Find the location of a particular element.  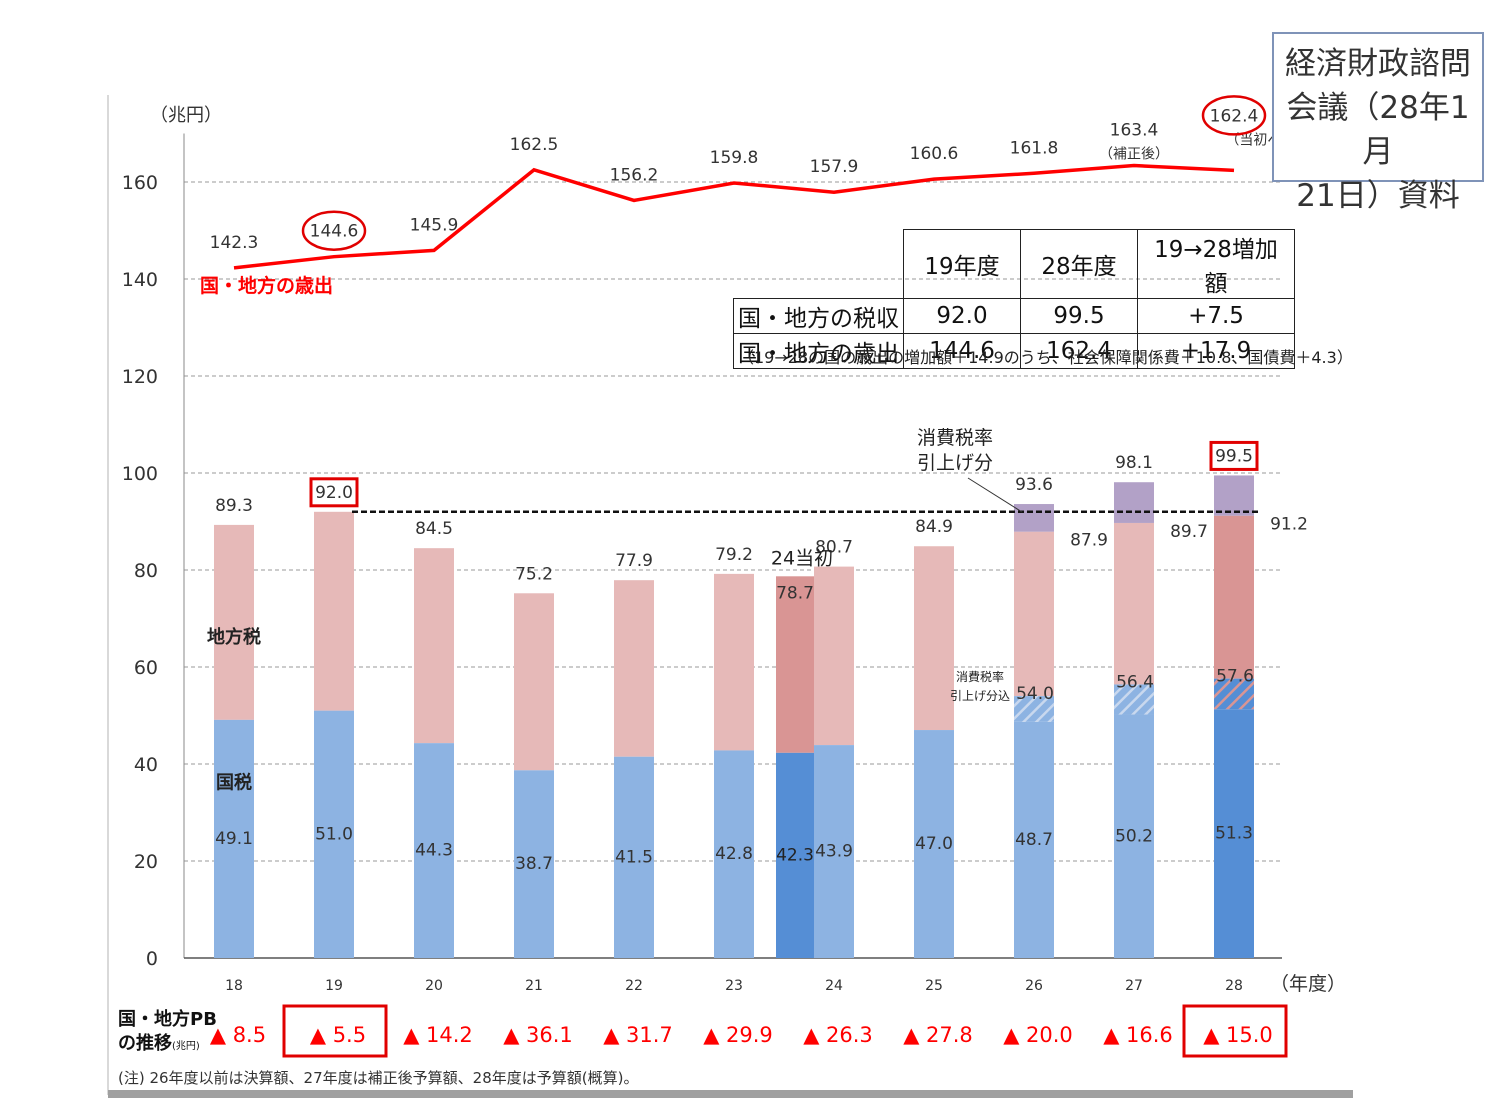

expenditure-value-label: 162.4 is located at coordinates (1234, 116).